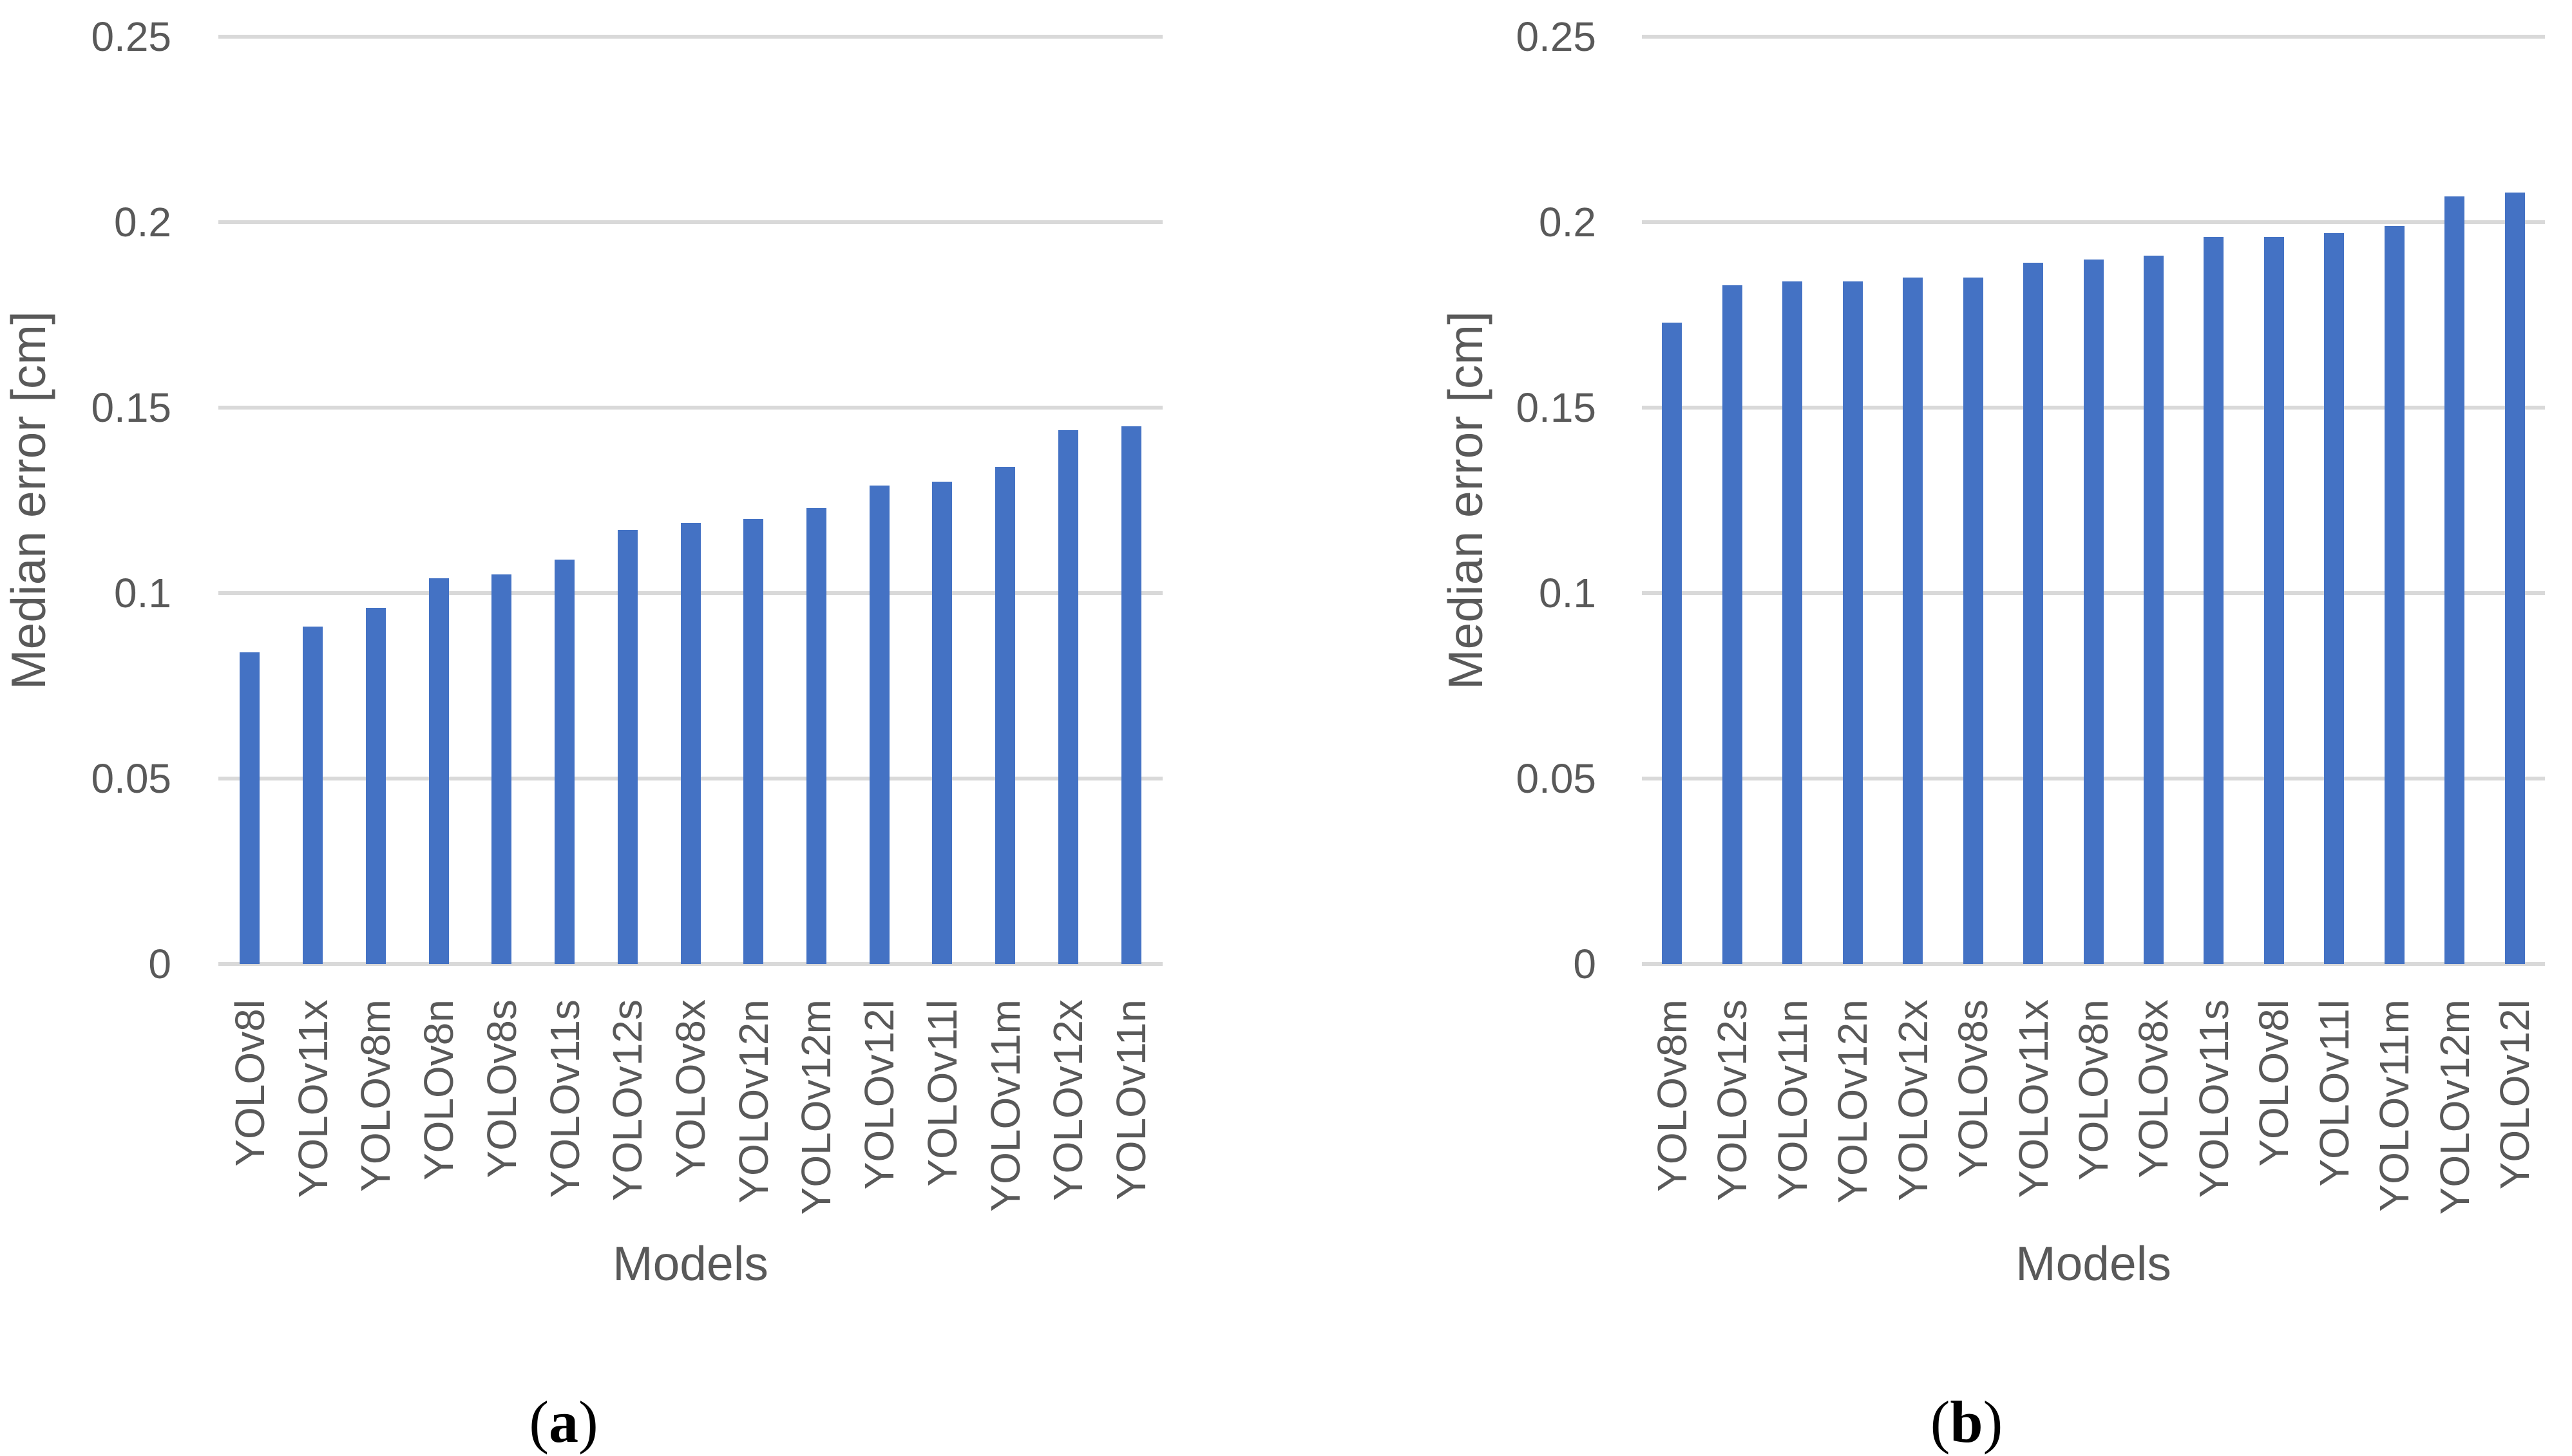 The width and height of the screenshot is (2572, 1456). I want to click on caption-letter: a, so click(563, 1422).